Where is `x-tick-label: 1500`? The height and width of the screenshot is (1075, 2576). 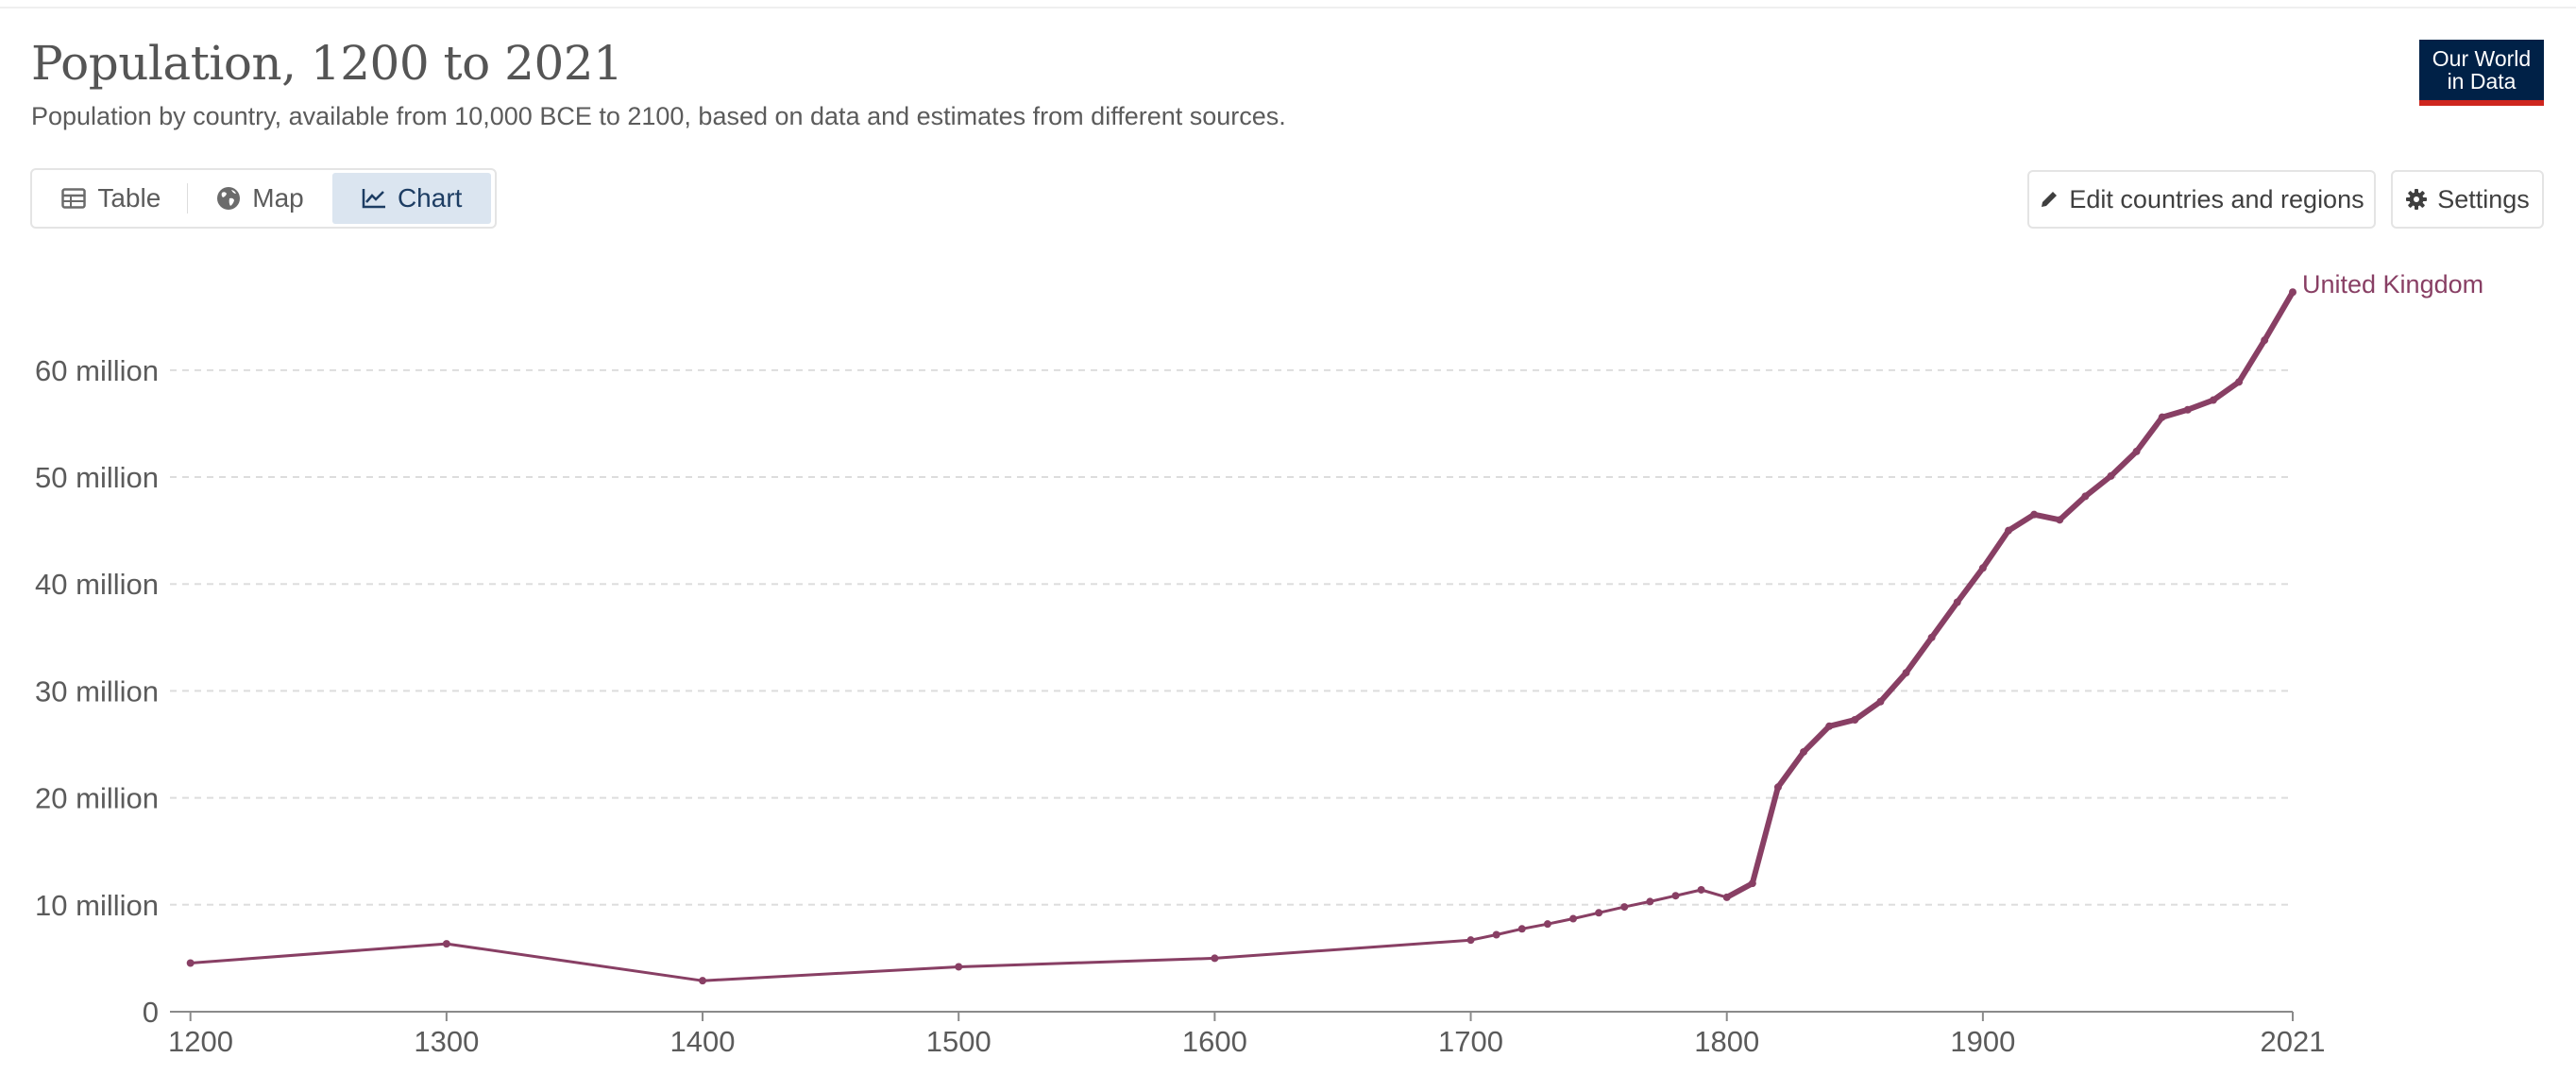 x-tick-label: 1500 is located at coordinates (958, 1041).